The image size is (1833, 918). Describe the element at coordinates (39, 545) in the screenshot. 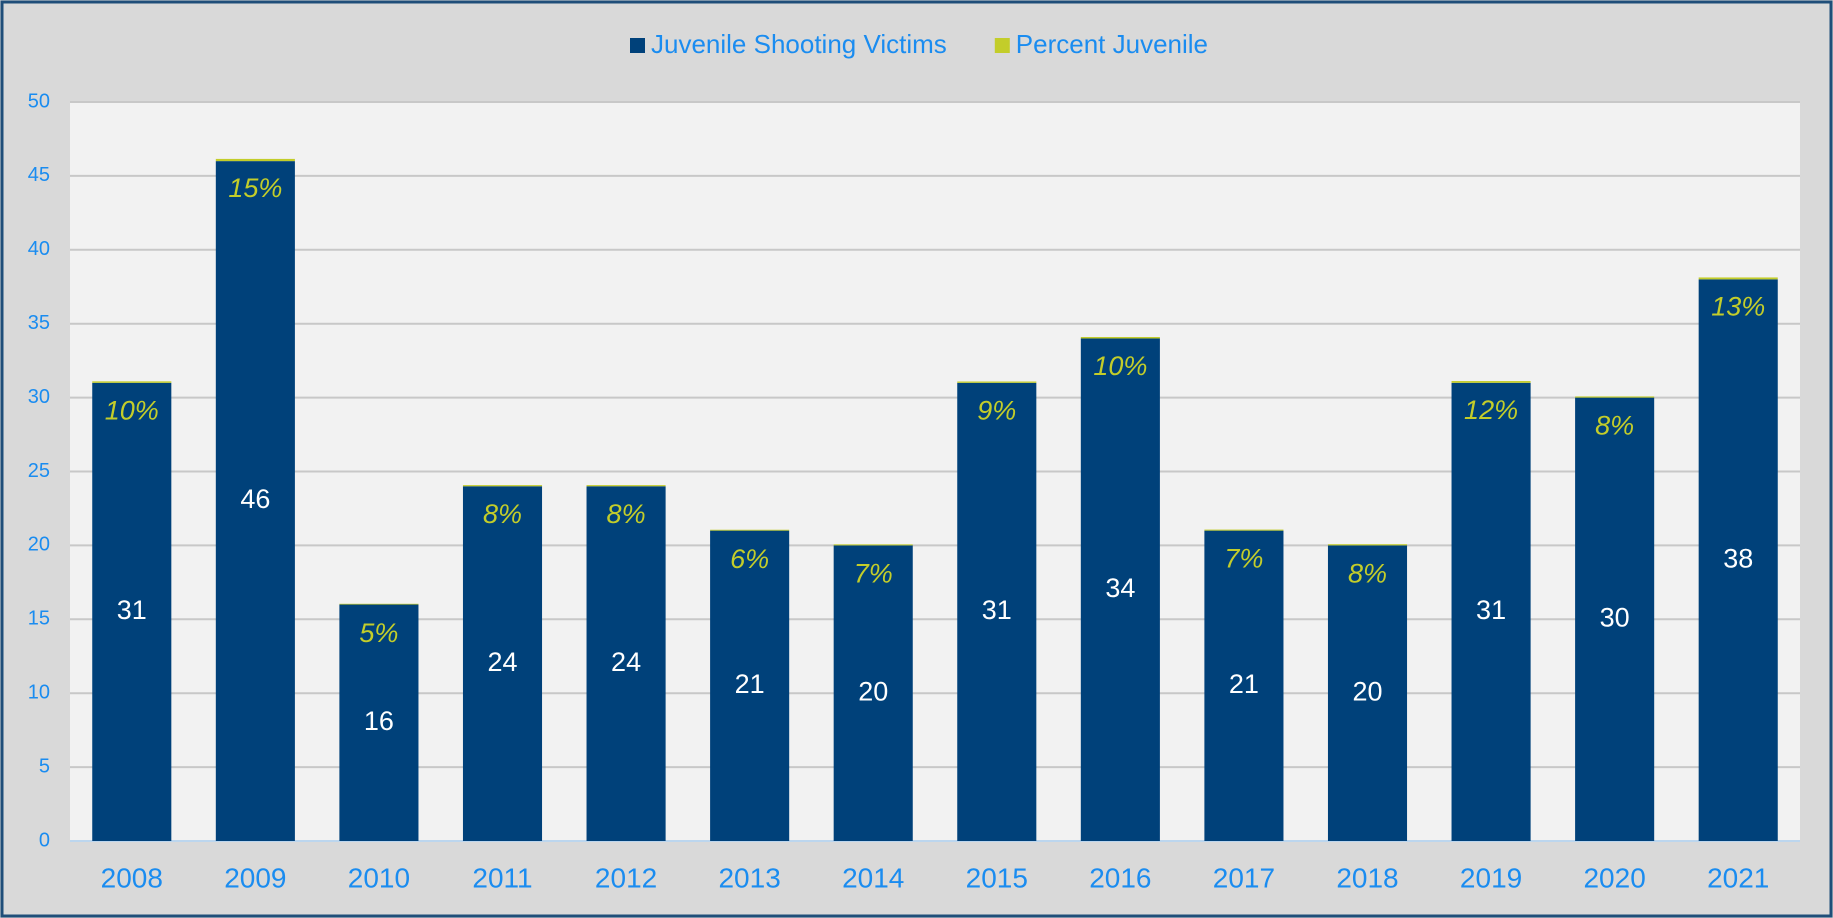

I see `y-tick-label: 20` at that location.